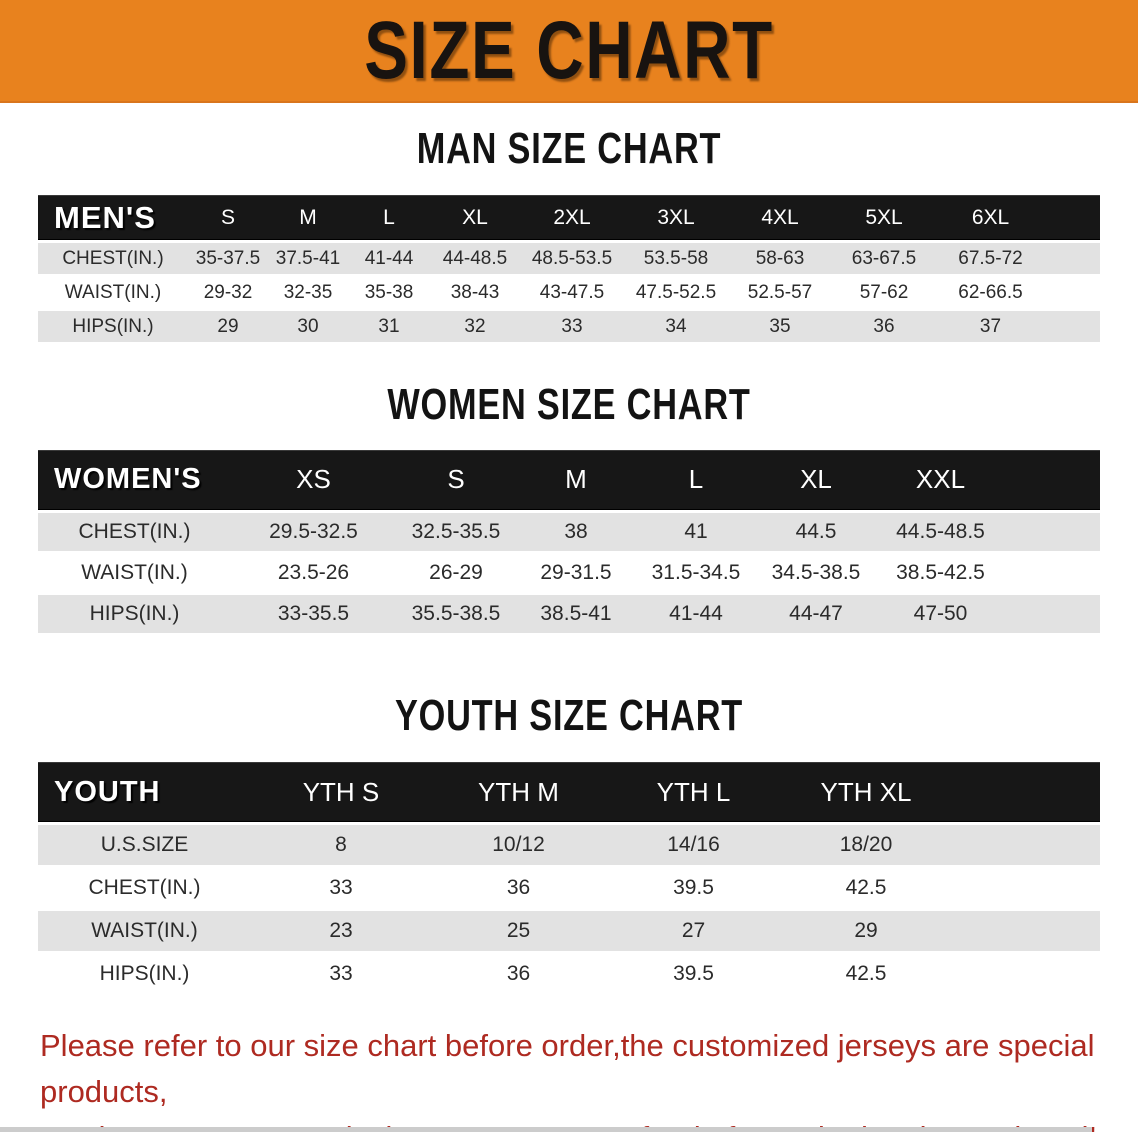 The width and height of the screenshot is (1138, 1132). I want to click on men-value-2-2: 31, so click(389, 327).